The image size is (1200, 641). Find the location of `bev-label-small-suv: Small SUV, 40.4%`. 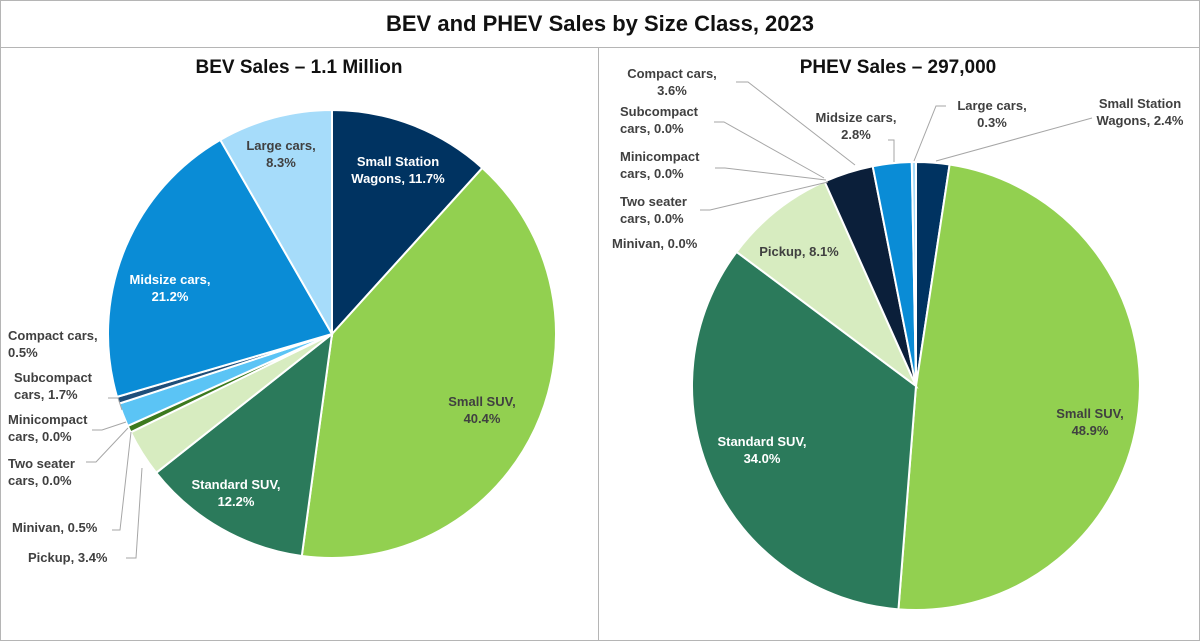

bev-label-small-suv: Small SUV, 40.4% is located at coordinates (481, 410).